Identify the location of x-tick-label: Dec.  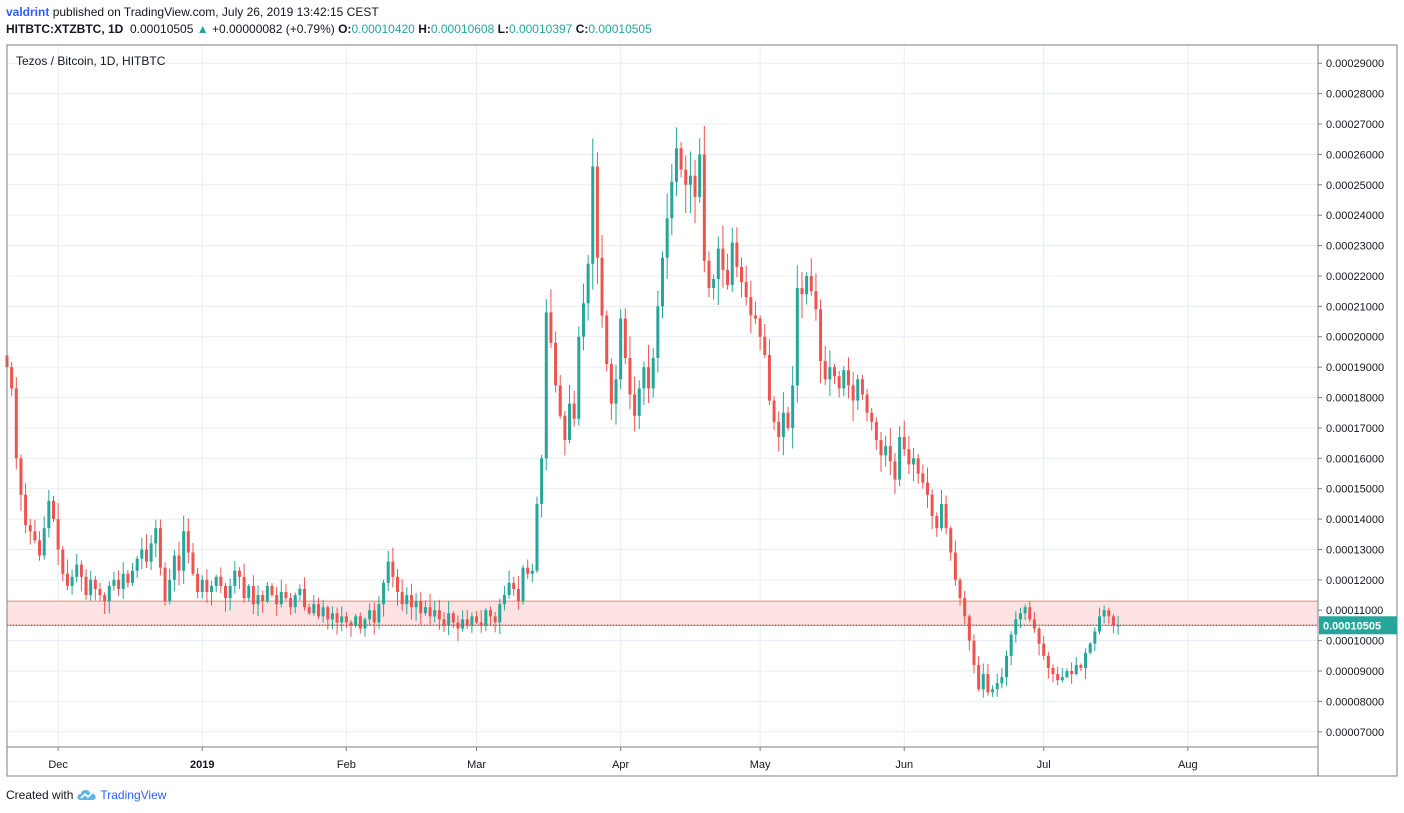
(58, 765).